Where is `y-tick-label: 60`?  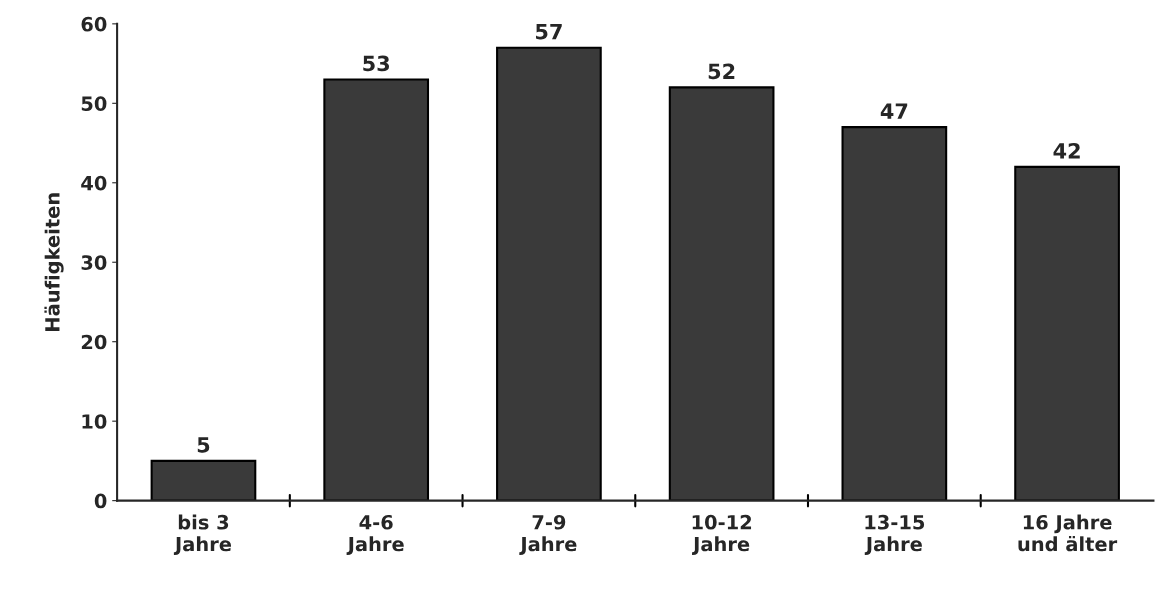
y-tick-label: 60 is located at coordinates (94, 24).